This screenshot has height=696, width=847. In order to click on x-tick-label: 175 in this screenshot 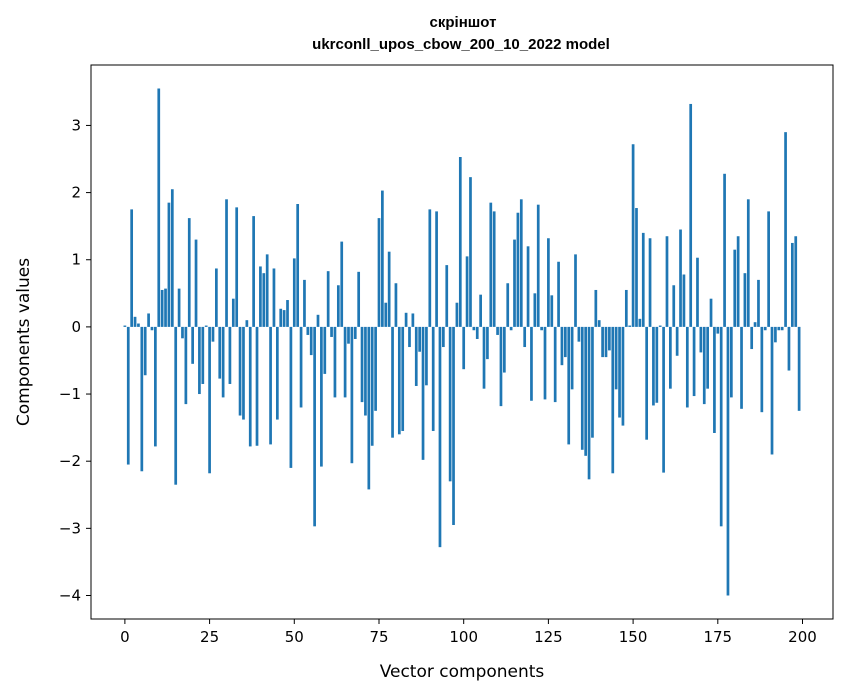, I will do `click(717, 637)`.